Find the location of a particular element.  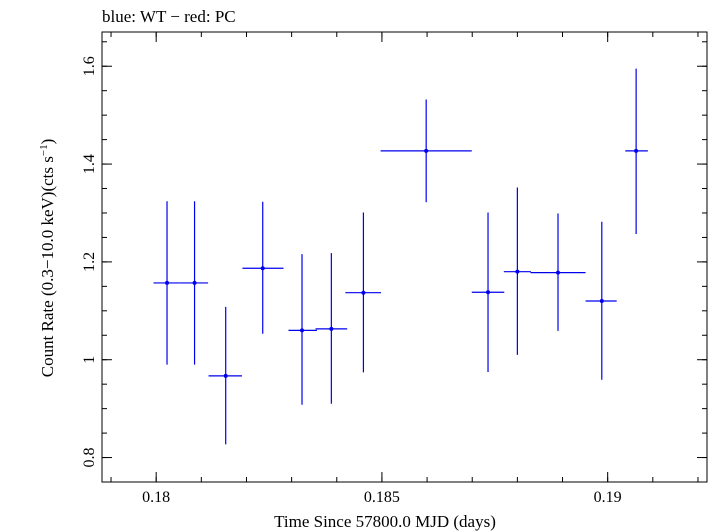

x-tick-label: 0.19 is located at coordinates (608, 497).